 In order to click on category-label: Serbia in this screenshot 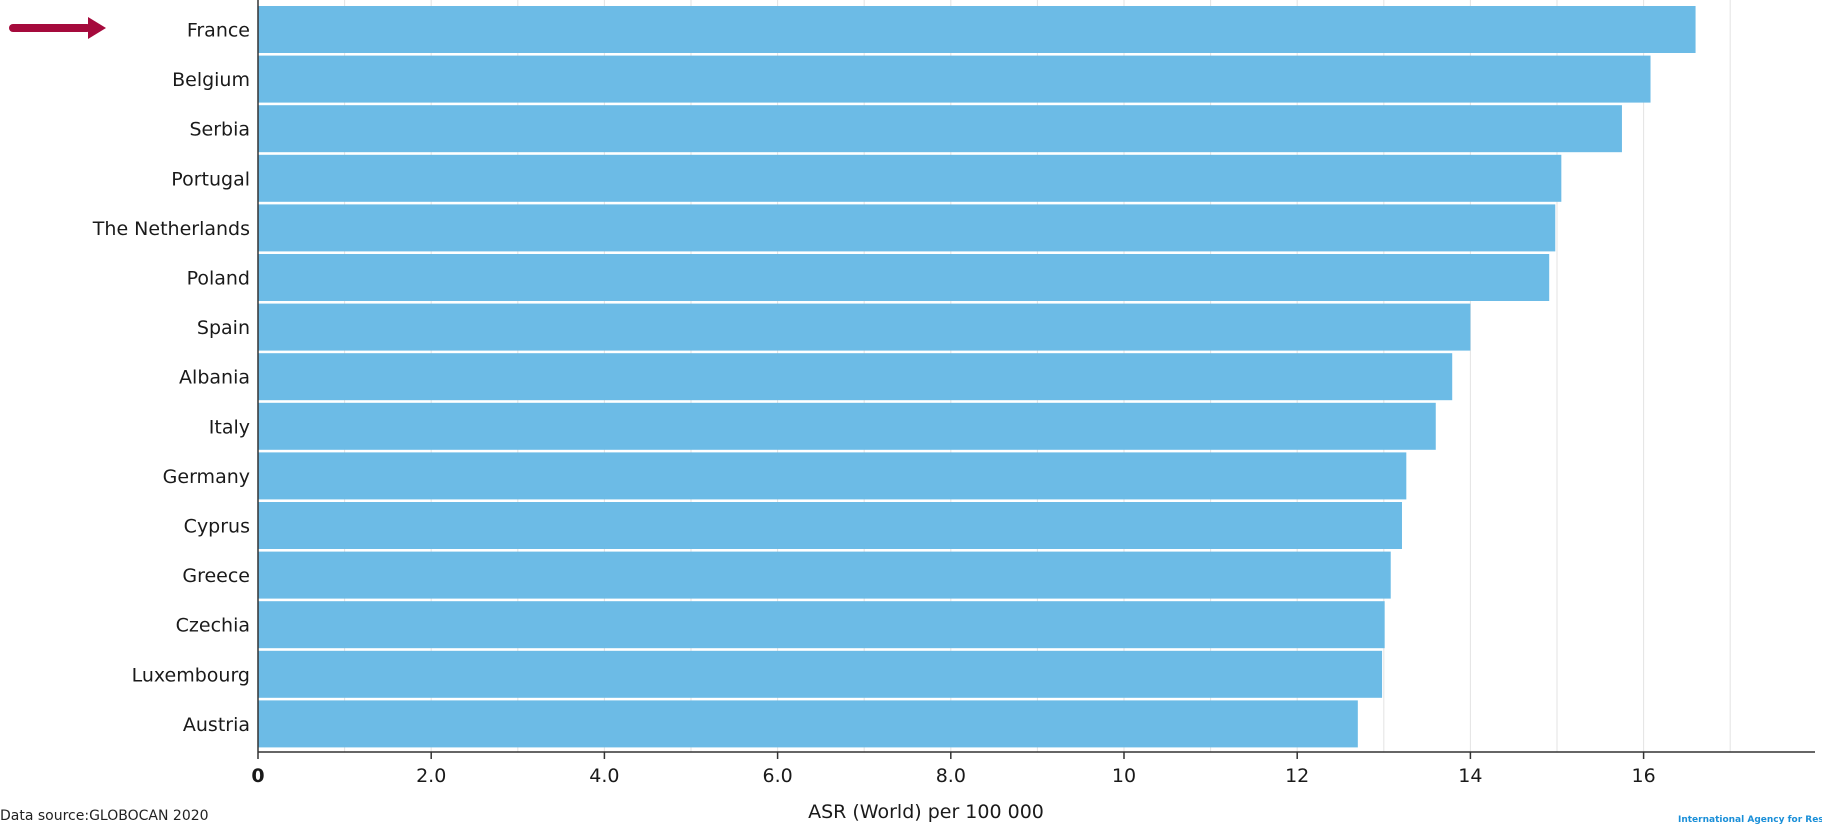, I will do `click(219, 130)`.